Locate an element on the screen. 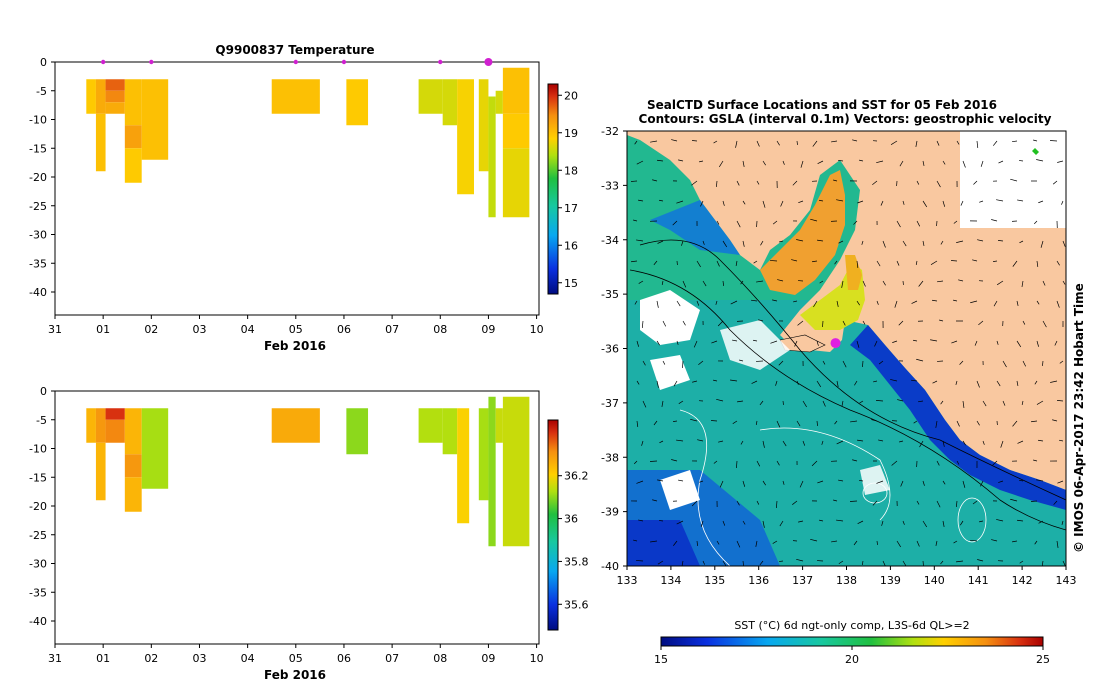 This screenshot has height=700, width=1099. lat-tick-label: -32 is located at coordinates (610, 131).